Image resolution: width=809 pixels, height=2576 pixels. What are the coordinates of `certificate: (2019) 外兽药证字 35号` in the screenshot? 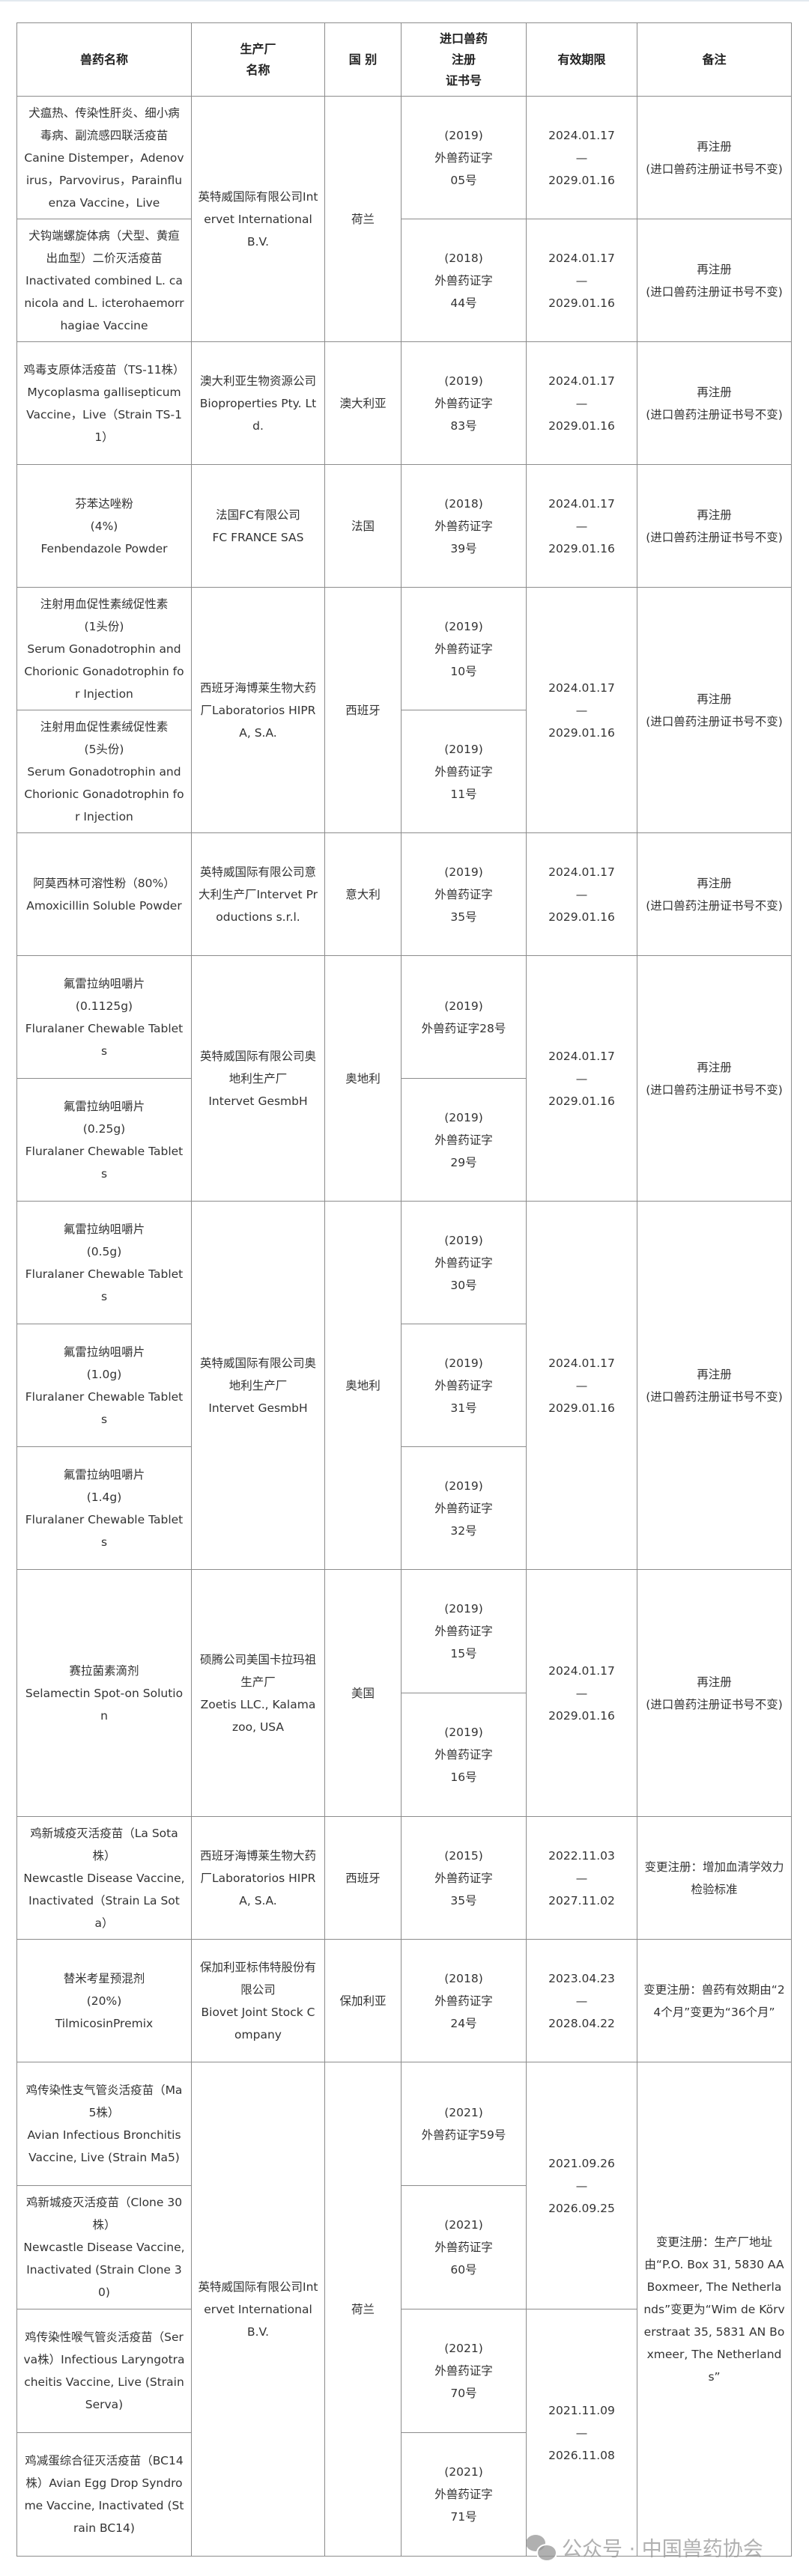 It's located at (464, 894).